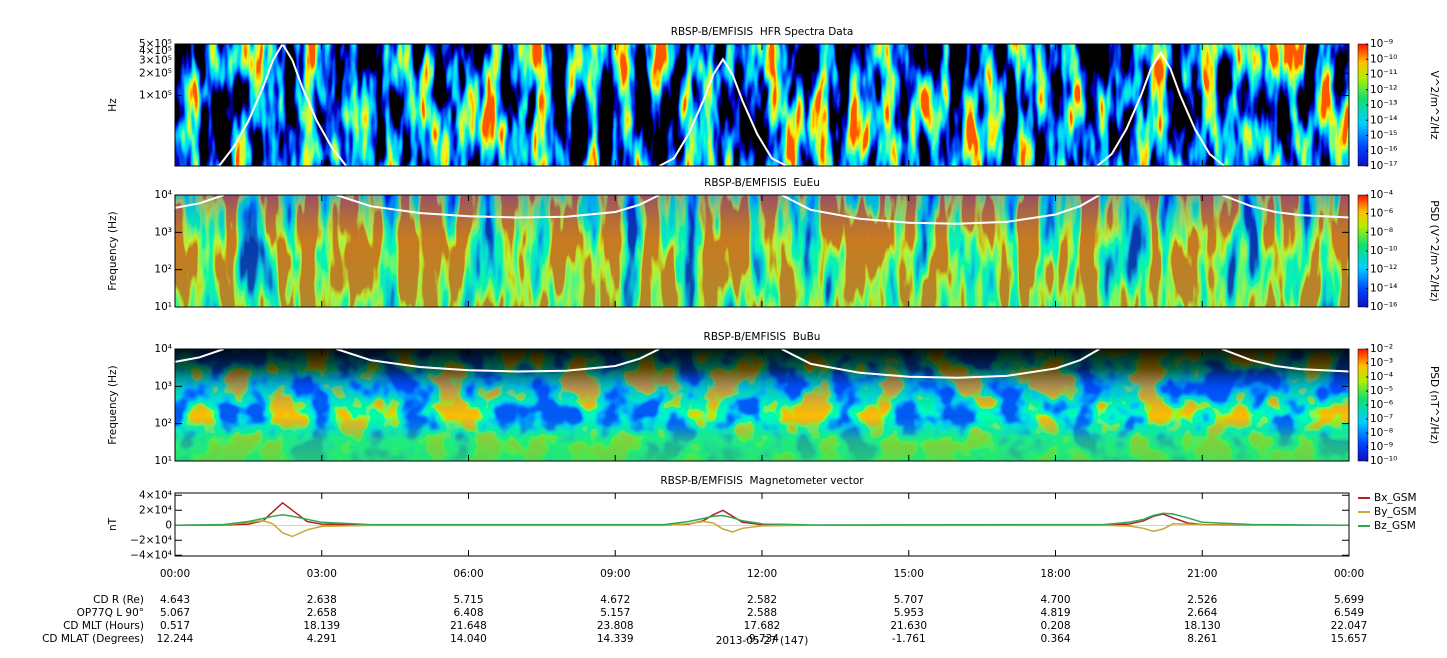 The width and height of the screenshot is (1447, 658). What do you see at coordinates (615, 574) in the screenshot?
I see `x-tick-label: 09:00` at bounding box center [615, 574].